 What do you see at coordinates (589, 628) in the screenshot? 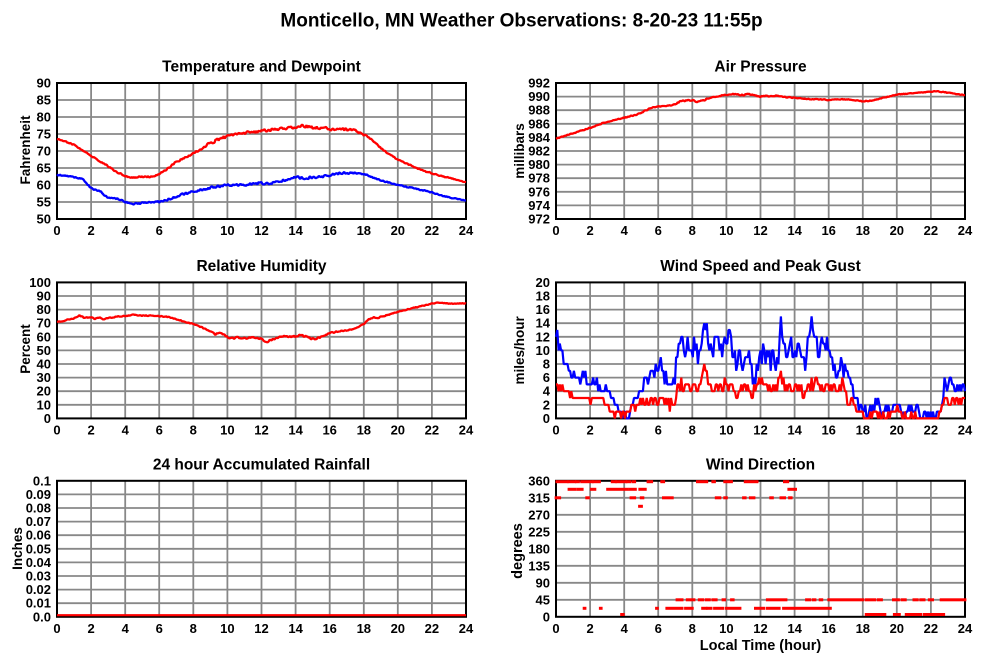
I see `svg-text: 2` at bounding box center [589, 628].